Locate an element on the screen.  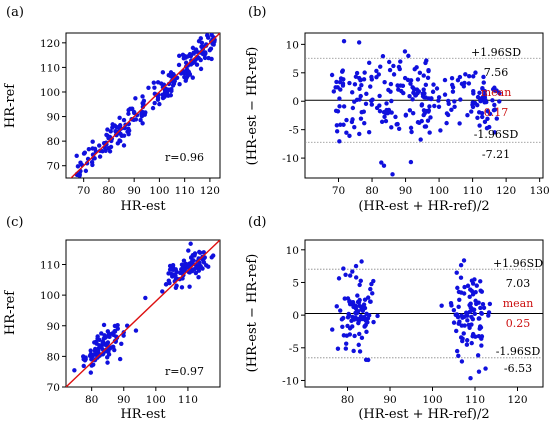
ytick-label-b: 10 is located at coordinates (292, 45).